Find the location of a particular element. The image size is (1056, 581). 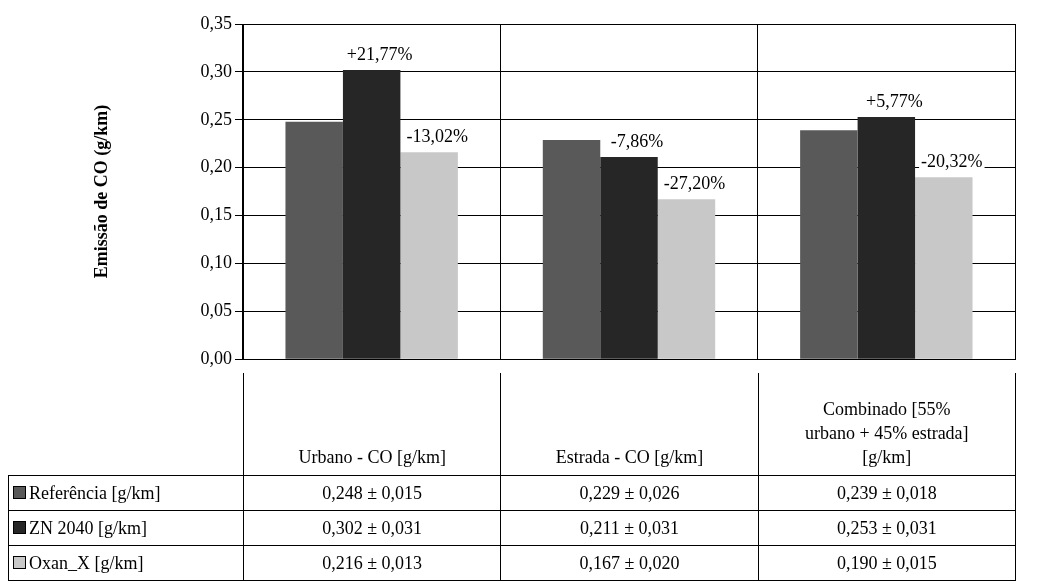

y-tick-label: 0,30 is located at coordinates (216, 70).